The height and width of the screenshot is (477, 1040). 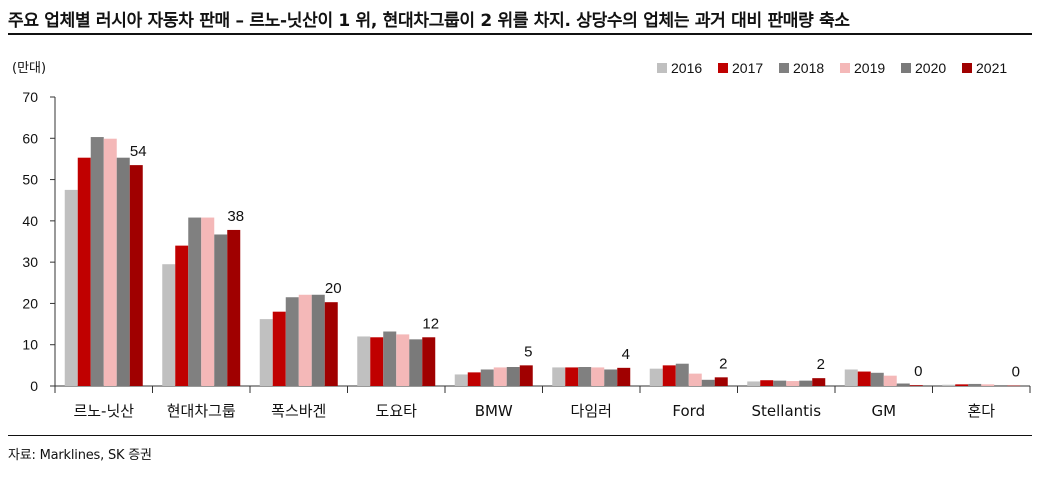 What do you see at coordinates (906, 68) in the screenshot?
I see `legend-swatch-2020` at bounding box center [906, 68].